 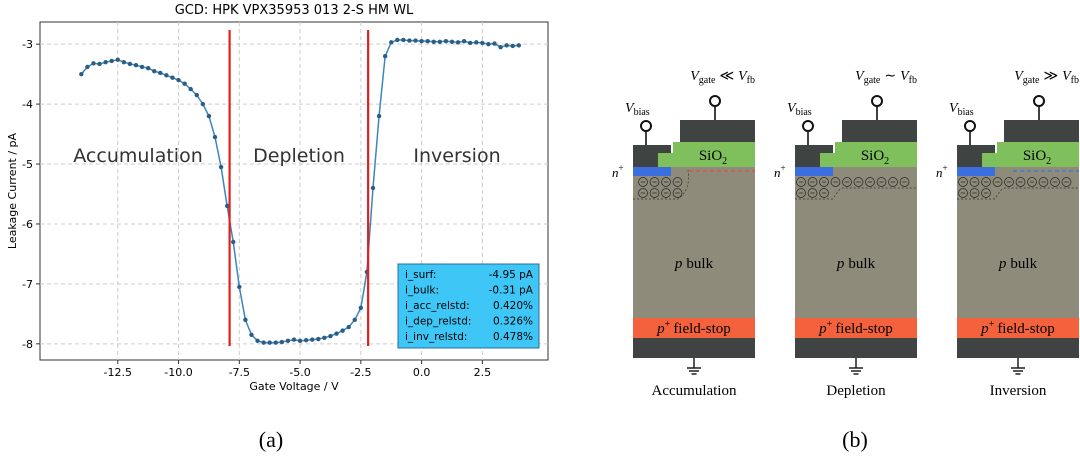 I want to click on text-part: SiO, so click(x=1035, y=156).